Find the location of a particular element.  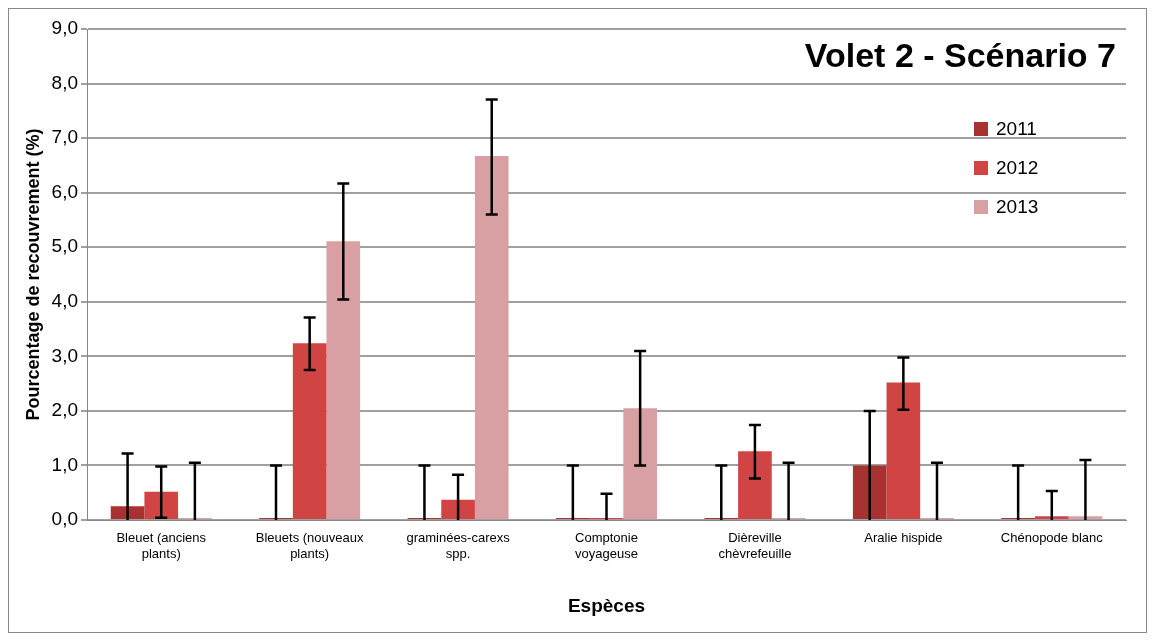

y-tick-label: 7,0 is located at coordinates (65, 137).